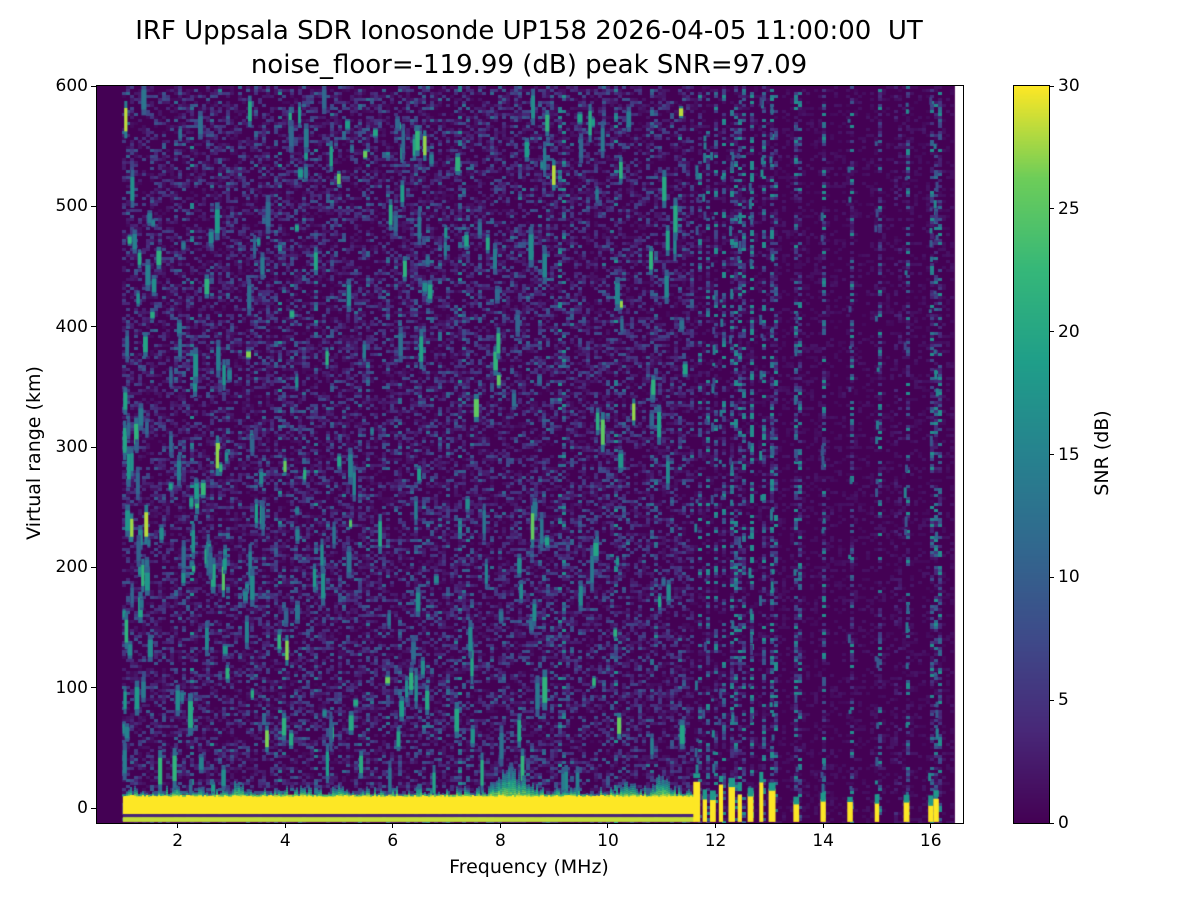  Describe the element at coordinates (1069, 331) in the screenshot. I see `colorbar-tick-label: 20` at that location.